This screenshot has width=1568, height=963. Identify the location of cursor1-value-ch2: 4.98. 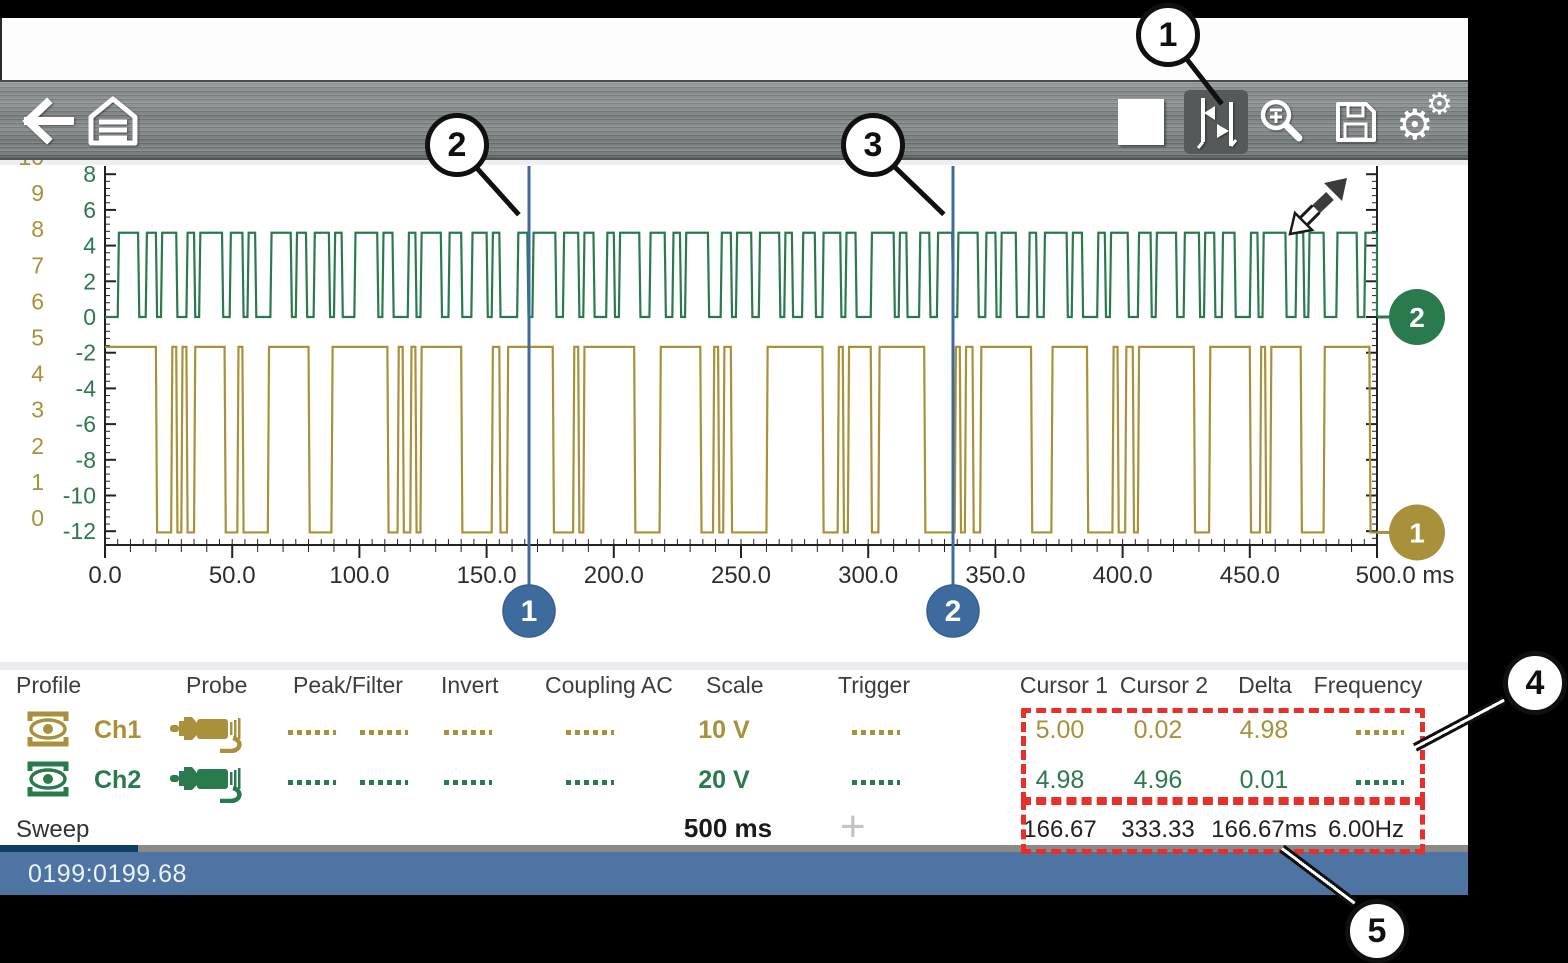
(1060, 780).